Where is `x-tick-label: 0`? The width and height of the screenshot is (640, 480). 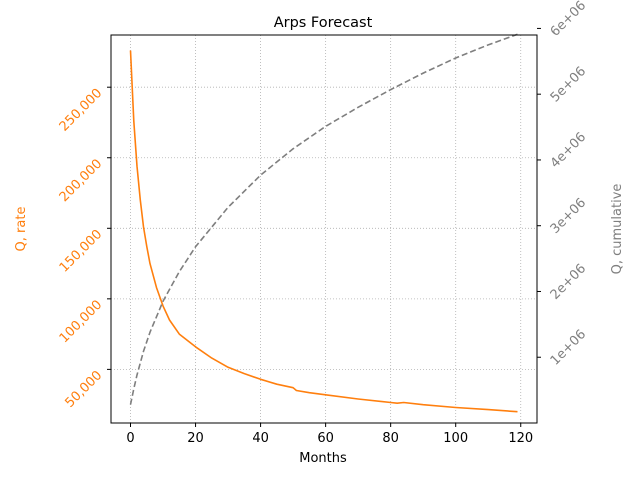
x-tick-label: 0 is located at coordinates (130, 438).